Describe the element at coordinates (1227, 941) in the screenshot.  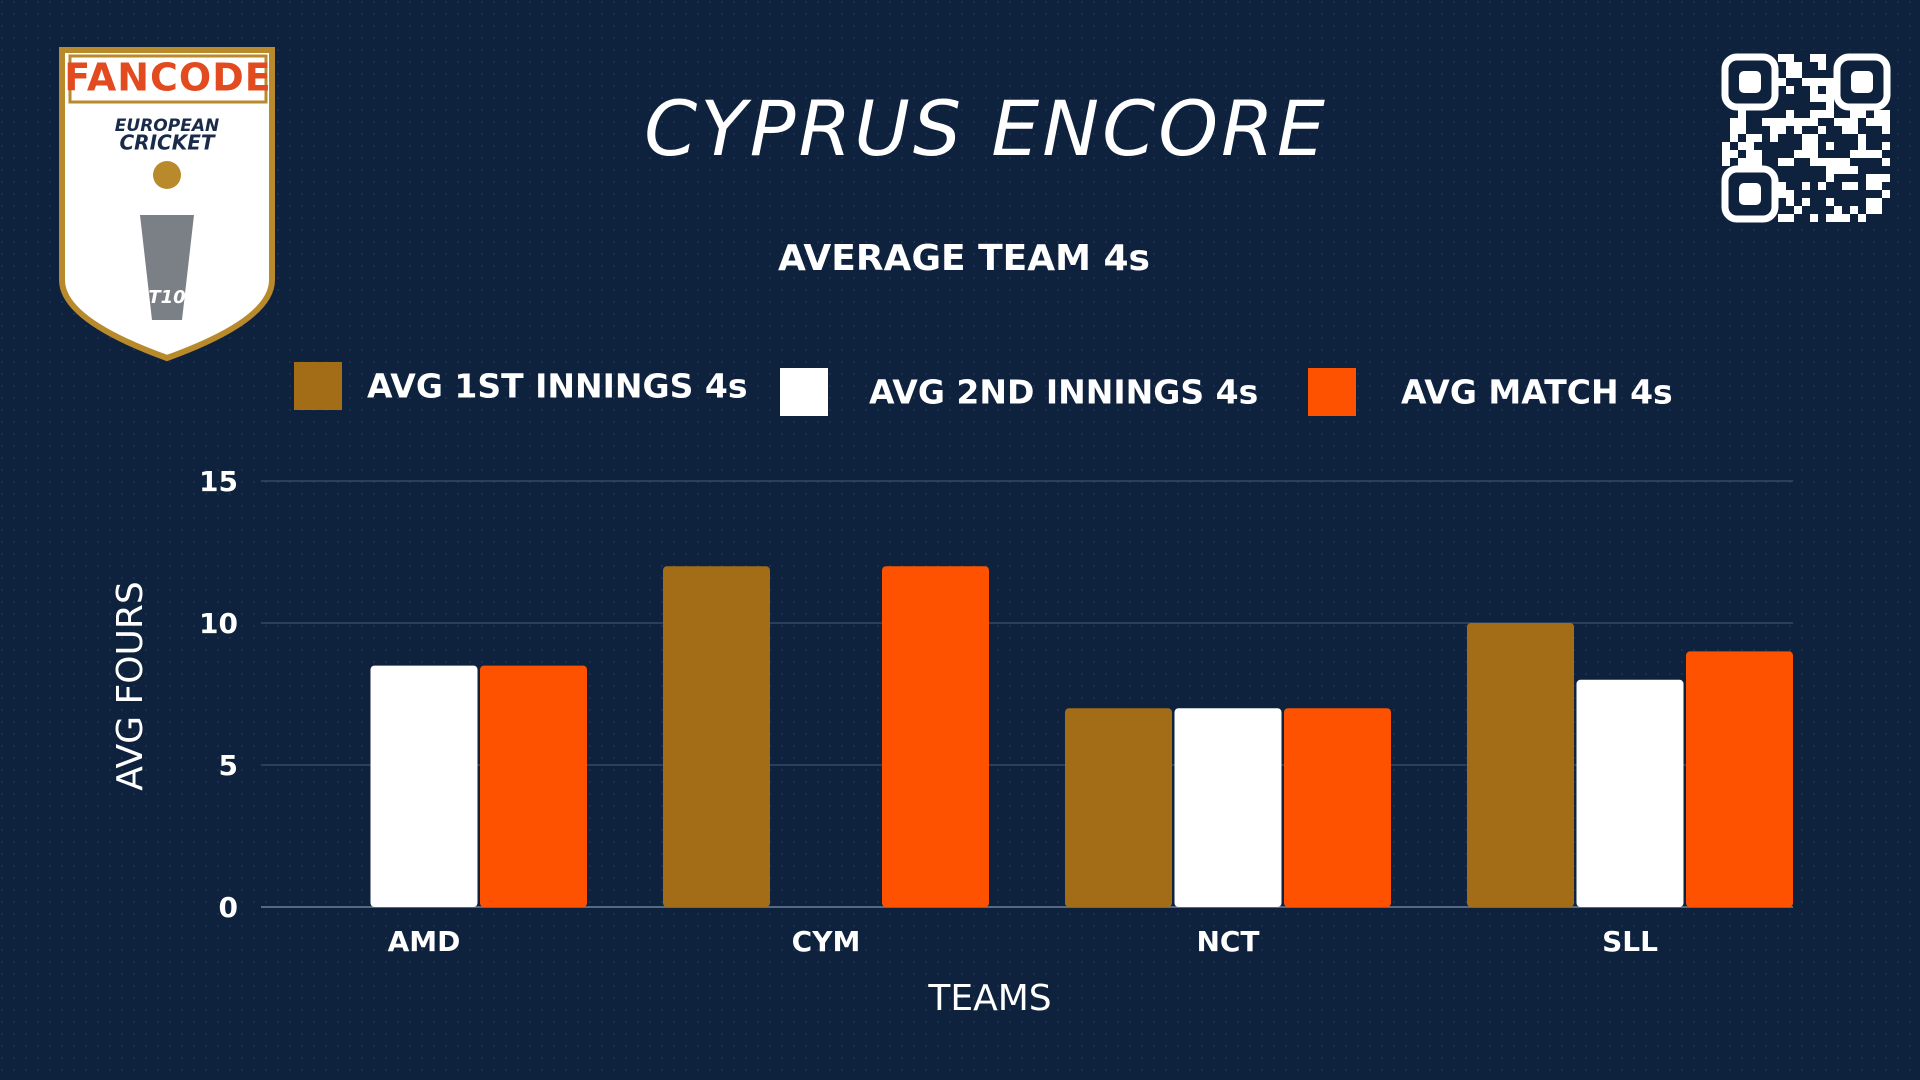
I see `x-tick-label: NCT` at that location.